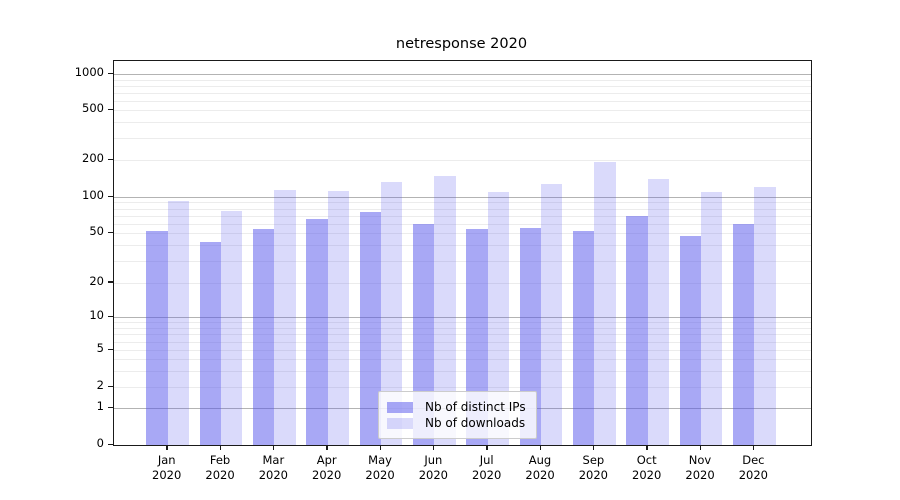  What do you see at coordinates (475, 407) in the screenshot?
I see `legend-label-distinct-ips: Nb of distinct IPs` at bounding box center [475, 407].